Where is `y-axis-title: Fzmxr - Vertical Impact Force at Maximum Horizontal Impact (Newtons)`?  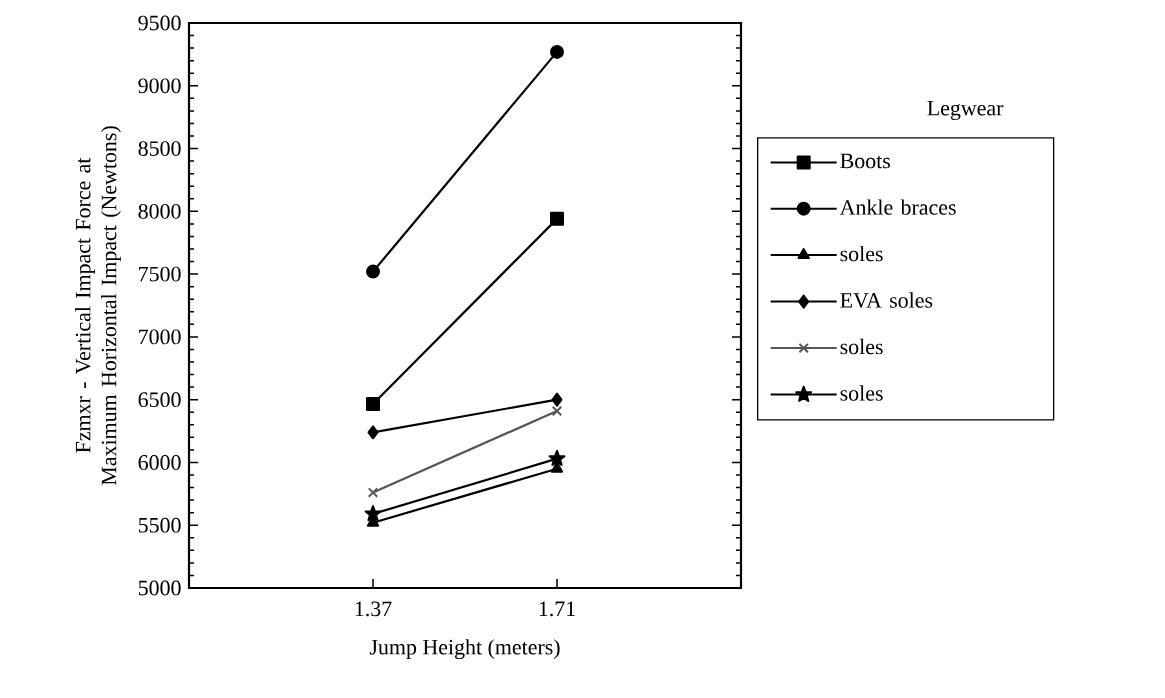 y-axis-title: Fzmxr - Vertical Impact Force at Maximum Horizontal Impact (Newtons) is located at coordinates (98, 306).